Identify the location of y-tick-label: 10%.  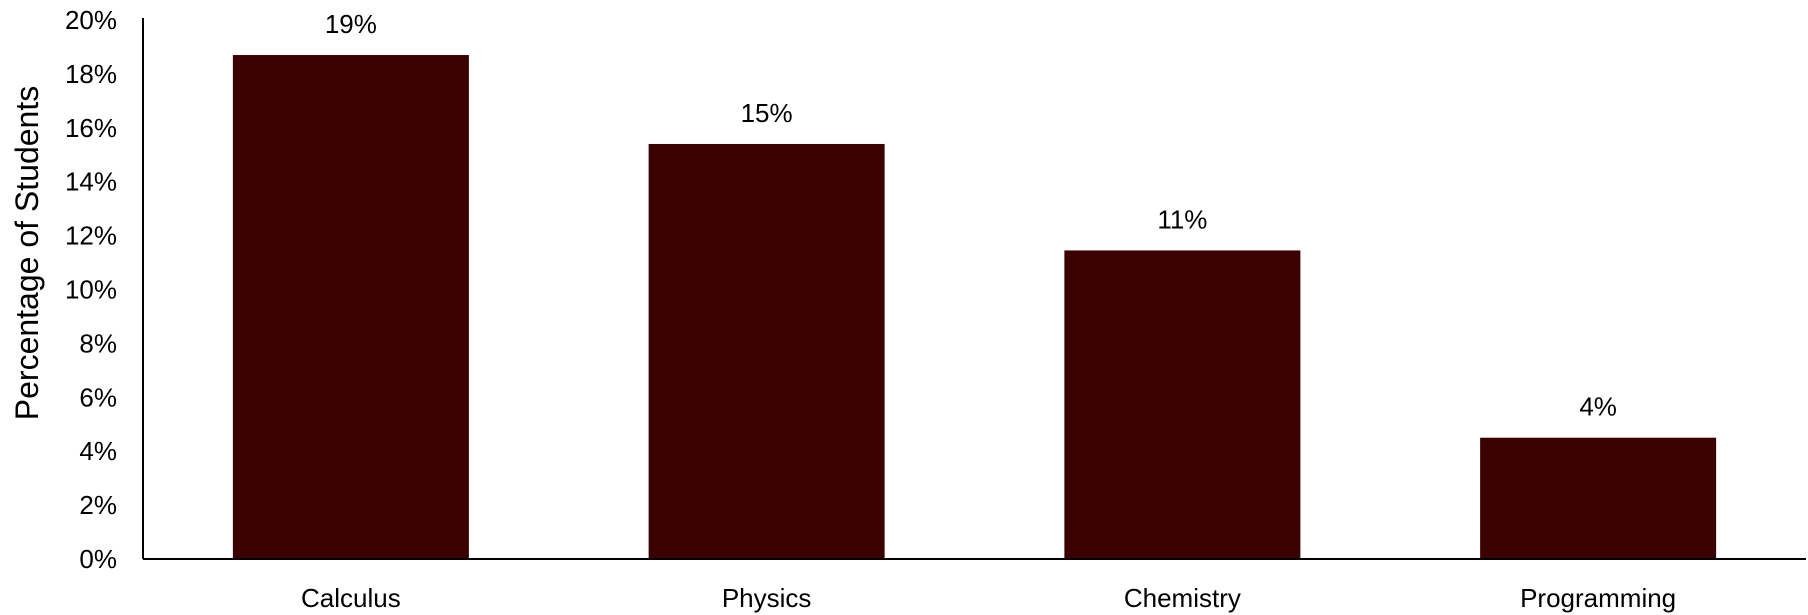
(91, 290).